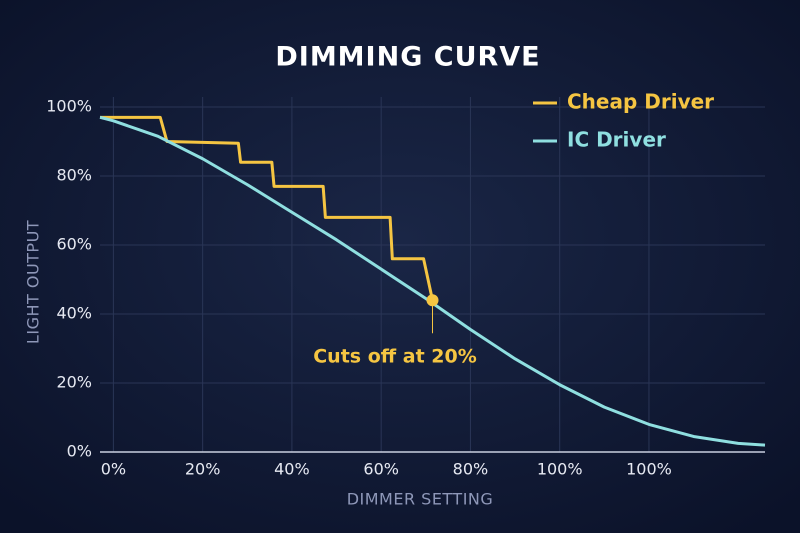 The width and height of the screenshot is (800, 533). I want to click on y-axis-title: LIGHT OUTPUT, so click(33, 282).